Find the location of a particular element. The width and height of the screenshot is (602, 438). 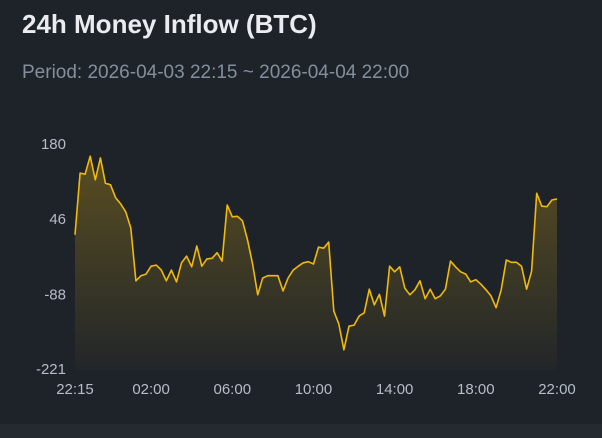

x-tick-label: 18:00 is located at coordinates (476, 389).